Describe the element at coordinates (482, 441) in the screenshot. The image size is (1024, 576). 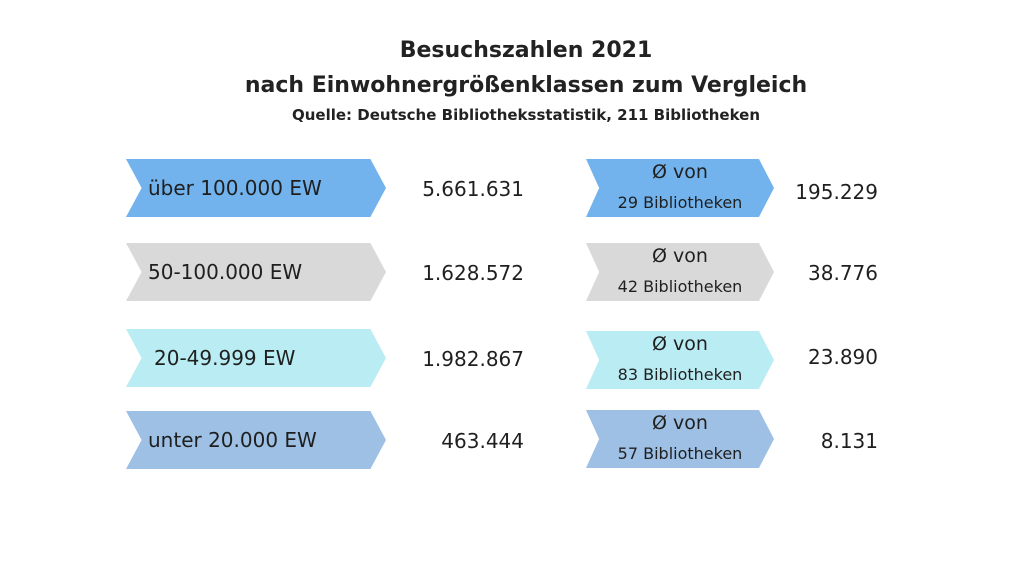
I see `total-visits-value: 463.444` at that location.